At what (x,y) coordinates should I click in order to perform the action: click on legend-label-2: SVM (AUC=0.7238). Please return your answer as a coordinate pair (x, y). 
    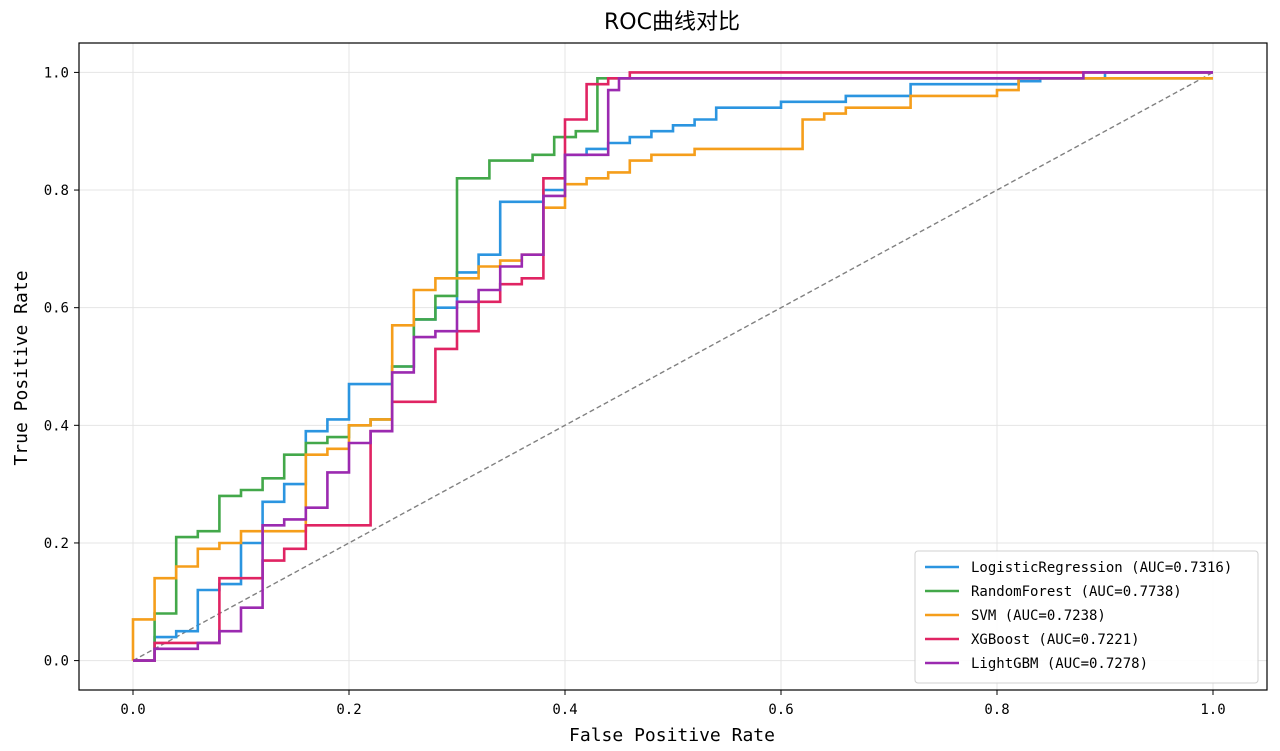
    Looking at the image, I should click on (1038, 616).